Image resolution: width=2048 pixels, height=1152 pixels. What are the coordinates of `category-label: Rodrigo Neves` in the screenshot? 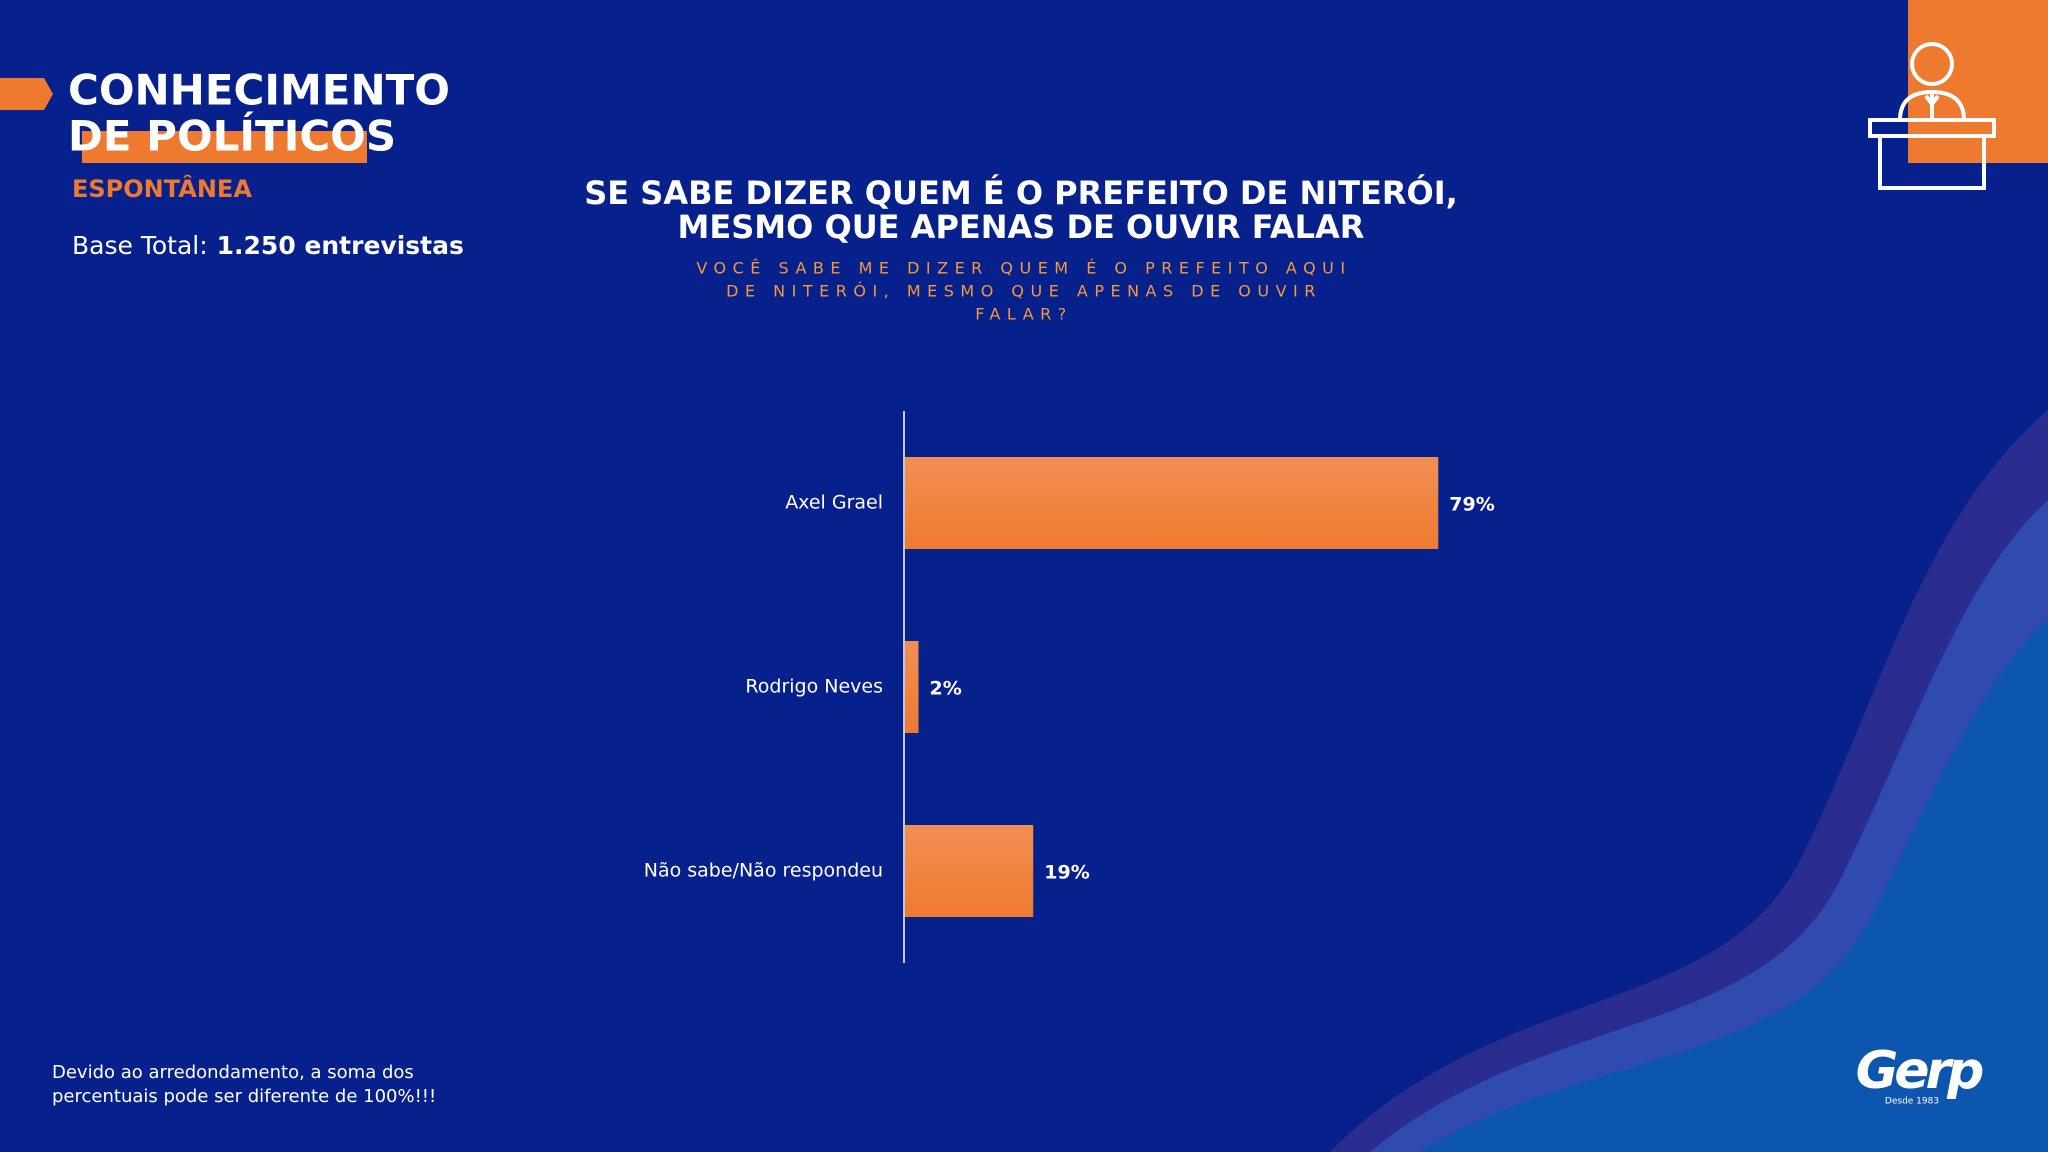 It's located at (814, 687).